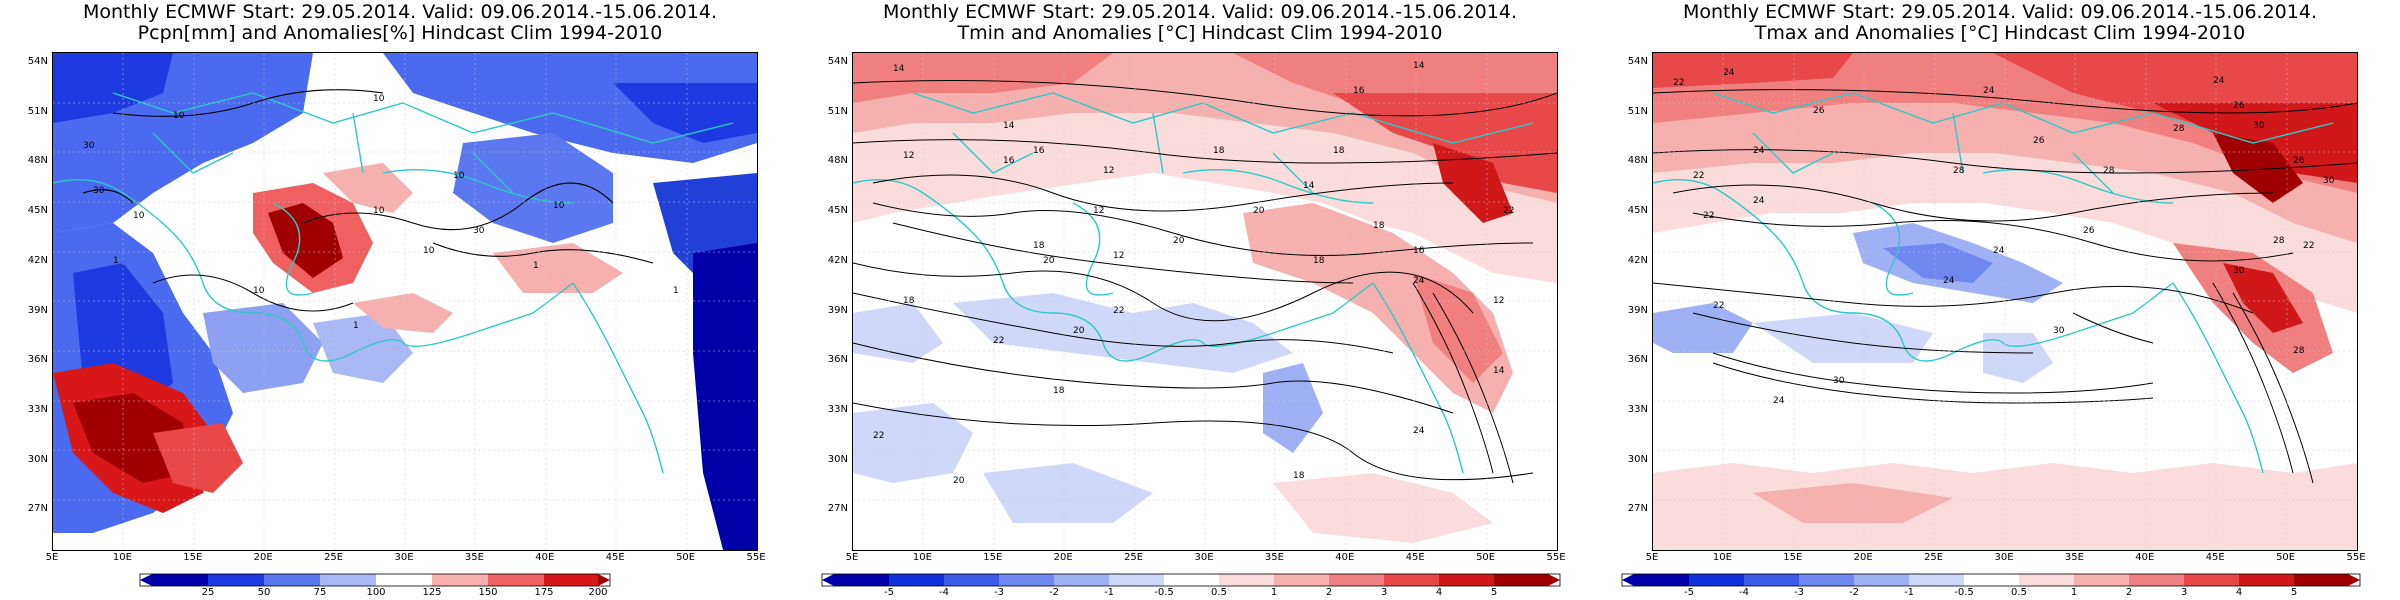 The width and height of the screenshot is (2400, 600). What do you see at coordinates (1204, 557) in the screenshot?
I see `longitude-label: 30E` at bounding box center [1204, 557].